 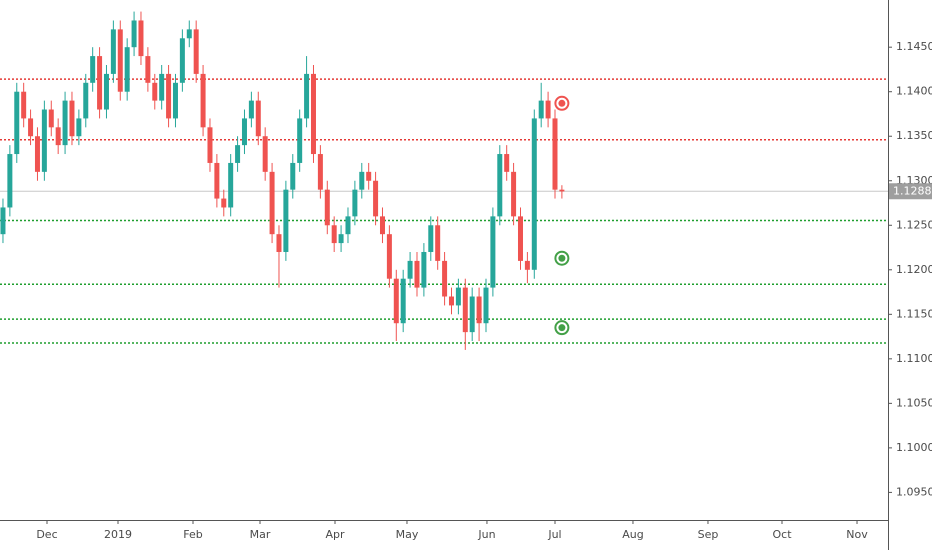 I want to click on y-tick-label: 1.12000, so click(x=914, y=269).